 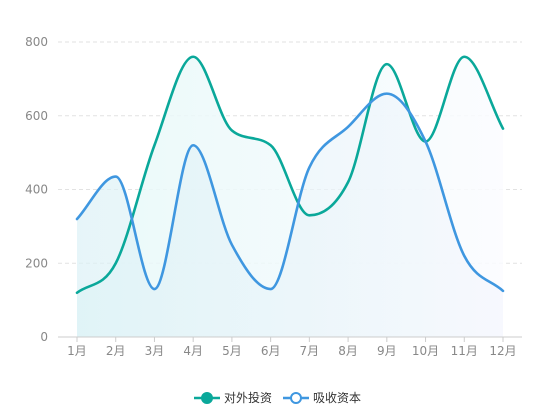 What do you see at coordinates (36, 263) in the screenshot?
I see `y-tick-label: 200` at bounding box center [36, 263].